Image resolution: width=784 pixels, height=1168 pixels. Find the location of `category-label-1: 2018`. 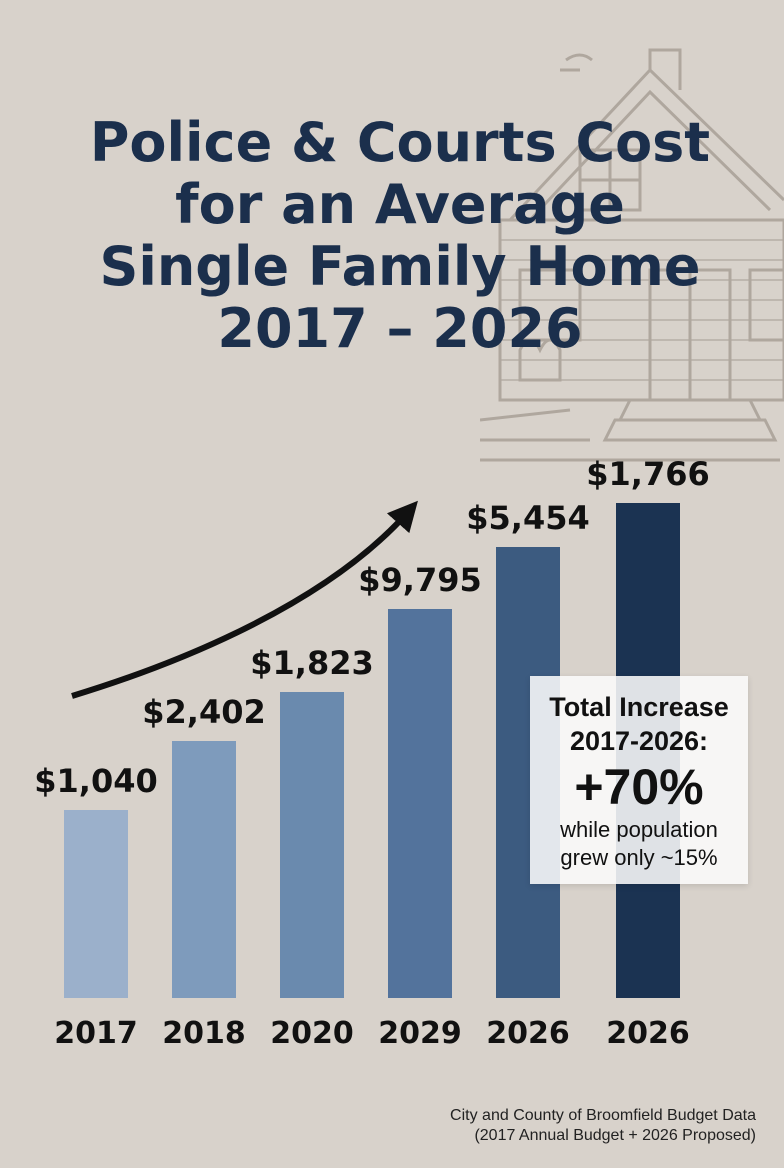

category-label-1: 2018 is located at coordinates (204, 1033).